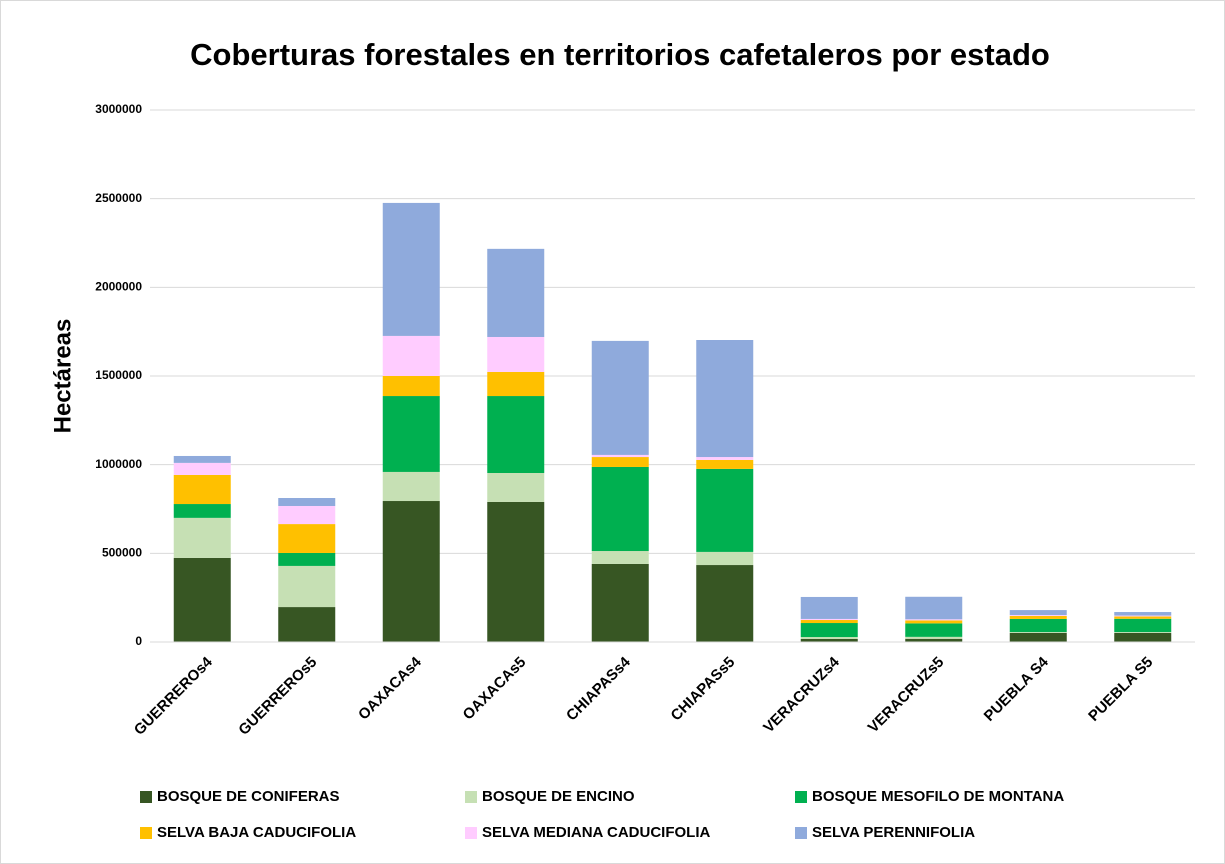 The height and width of the screenshot is (864, 1225). Describe the element at coordinates (893, 832) in the screenshot. I see `legend-label: SELVA PERENNIFOLIA` at that location.